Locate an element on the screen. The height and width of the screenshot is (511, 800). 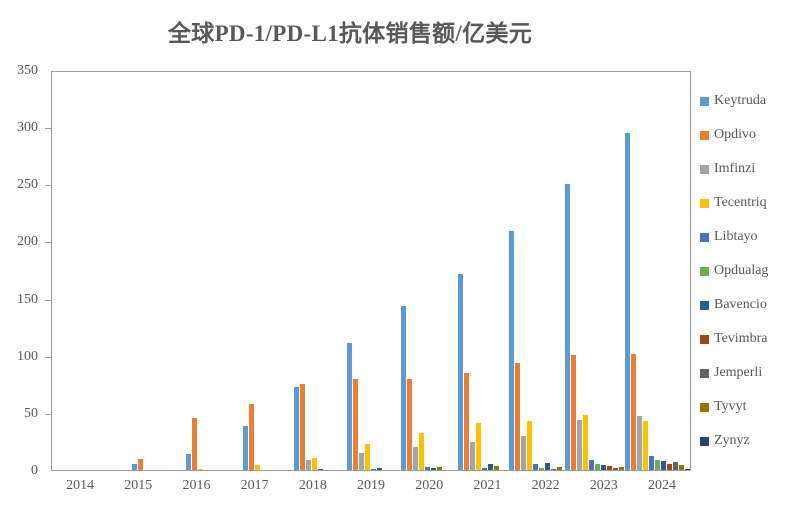
legend-item: Opdualag is located at coordinates (750, 271).